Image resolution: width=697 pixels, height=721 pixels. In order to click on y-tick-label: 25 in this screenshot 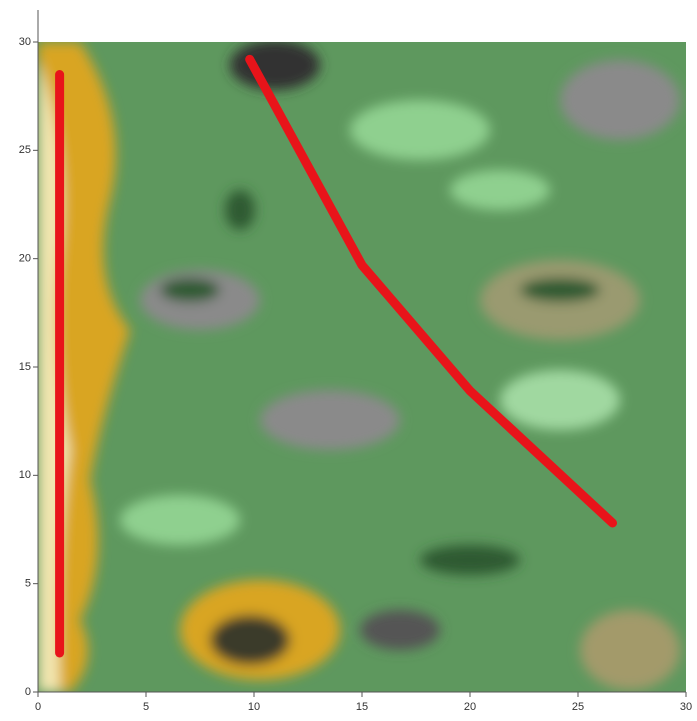, I will do `click(25, 150)`.